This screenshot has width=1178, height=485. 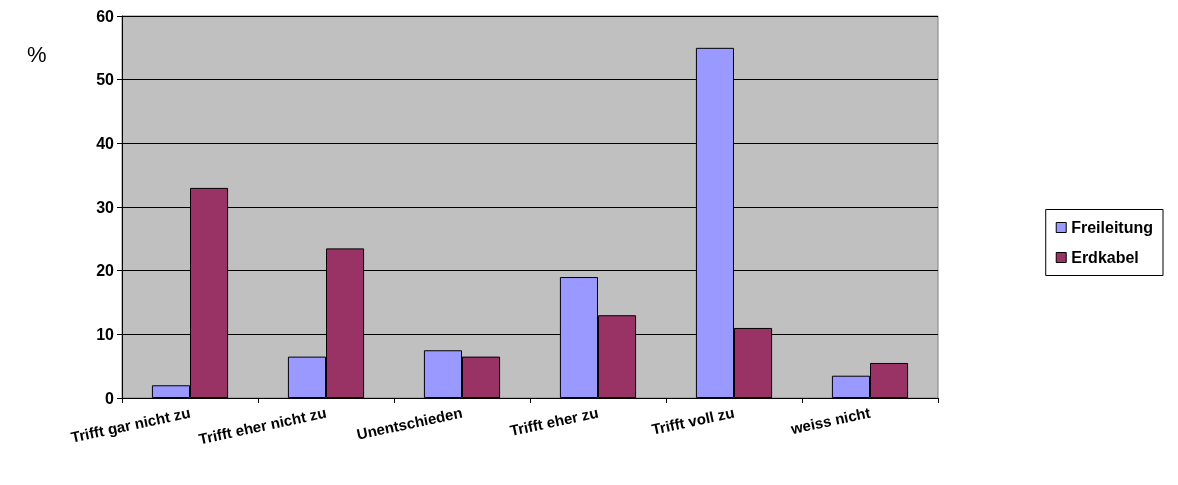 I want to click on x-tick-label: Trifft eher nicht zu, so click(x=262, y=425).